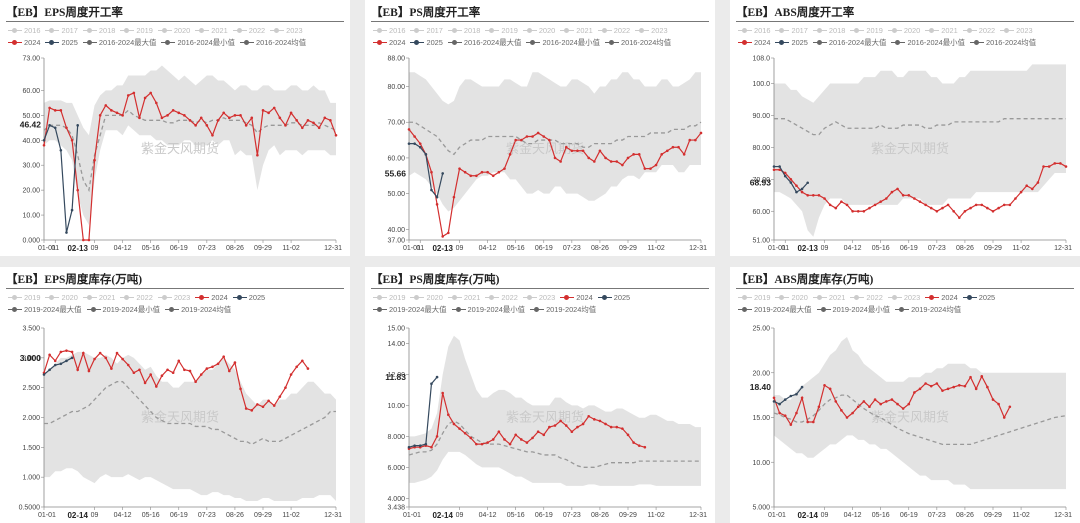 The image size is (1080, 523). Describe the element at coordinates (77, 515) in the screenshot. I see `current-date-label: 02-14` at that location.